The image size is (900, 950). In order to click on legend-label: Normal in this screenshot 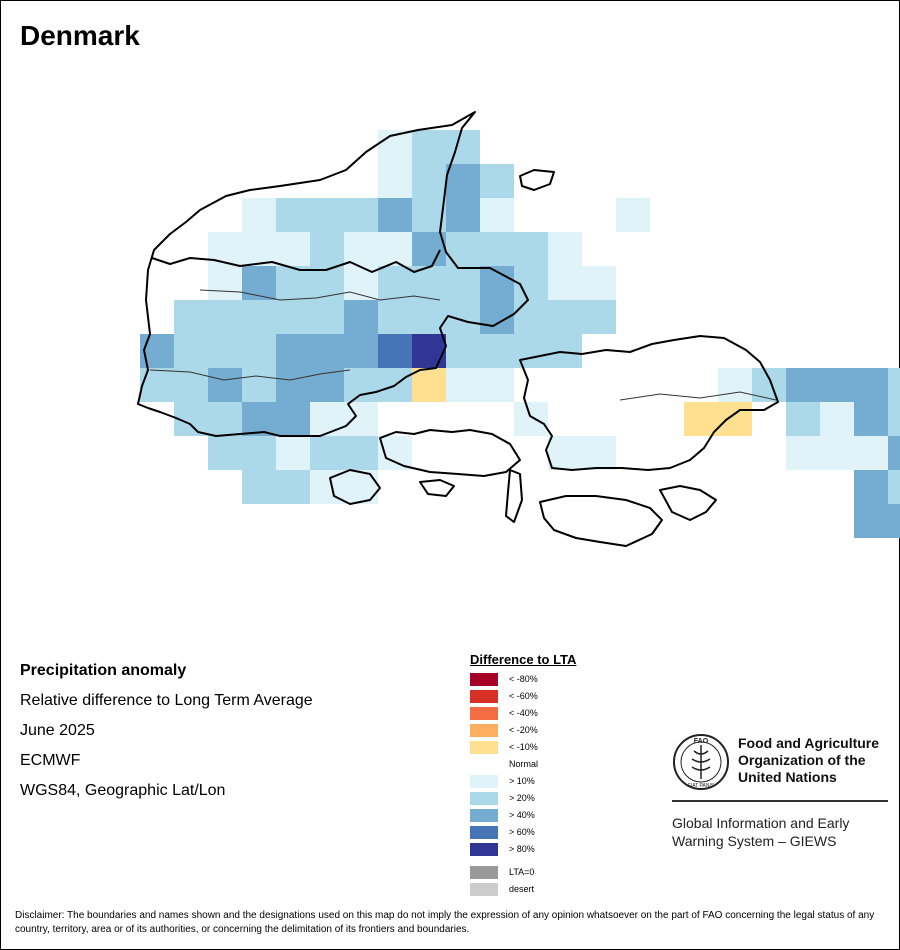, I will do `click(524, 764)`.